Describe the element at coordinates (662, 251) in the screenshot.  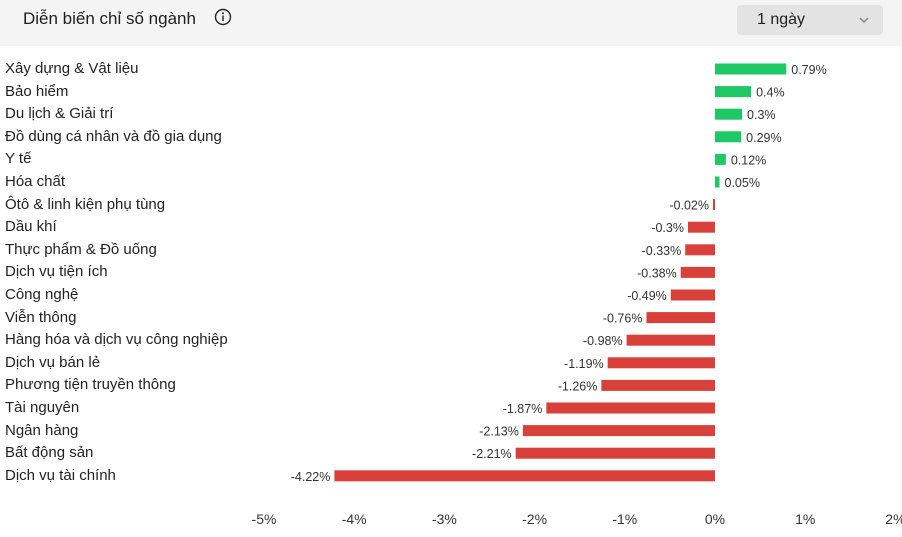
I see `bar-value-label: -0.33%` at that location.